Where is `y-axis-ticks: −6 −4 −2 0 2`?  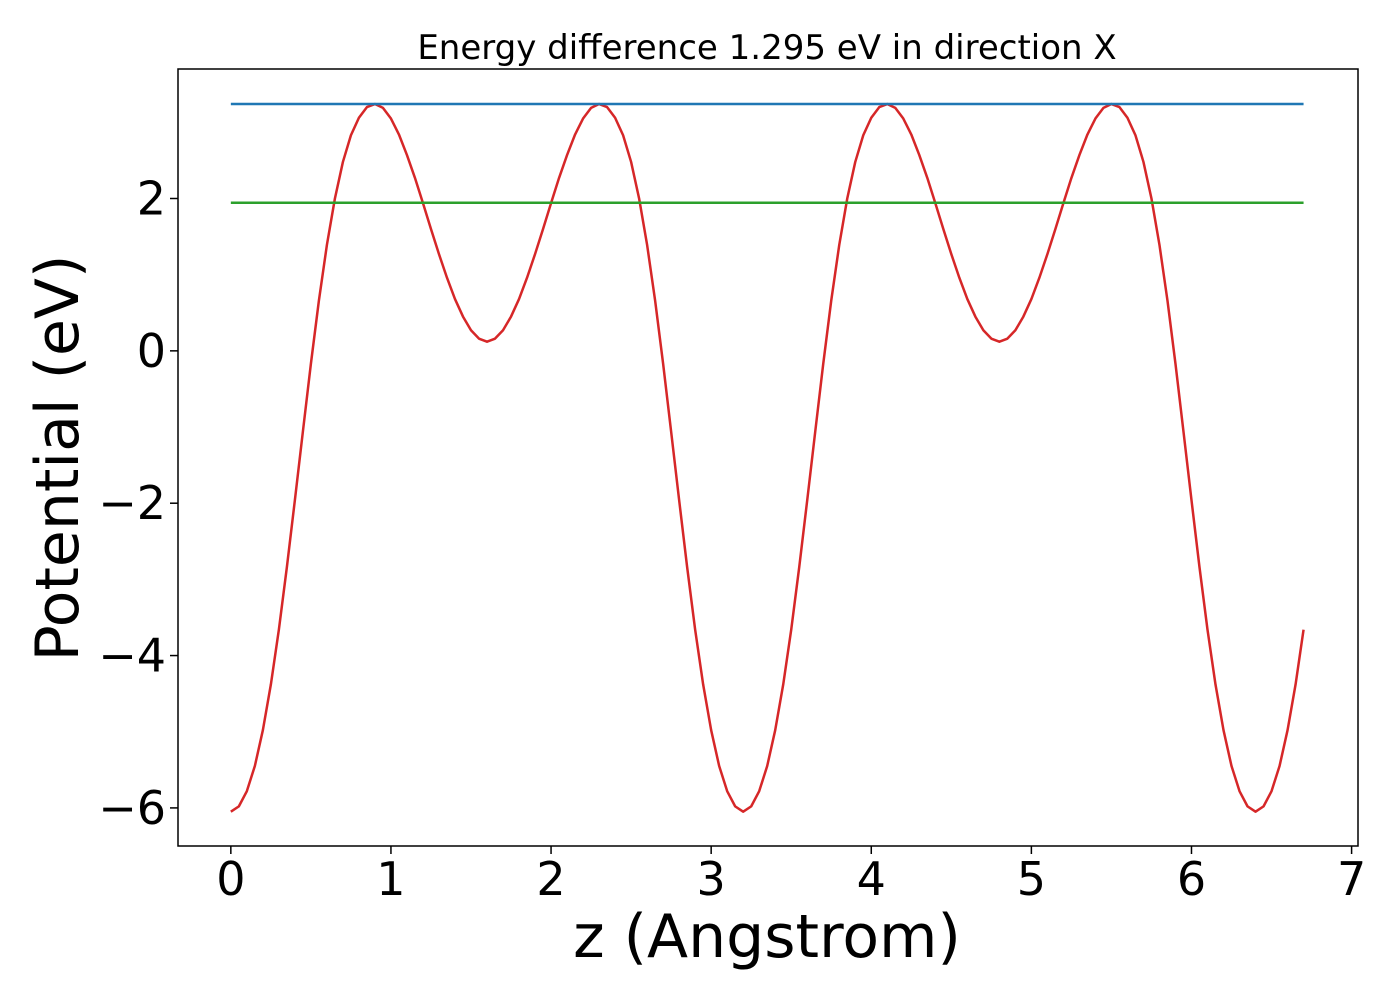 y-axis-ticks: −6 −4 −2 0 2 is located at coordinates (138, 503).